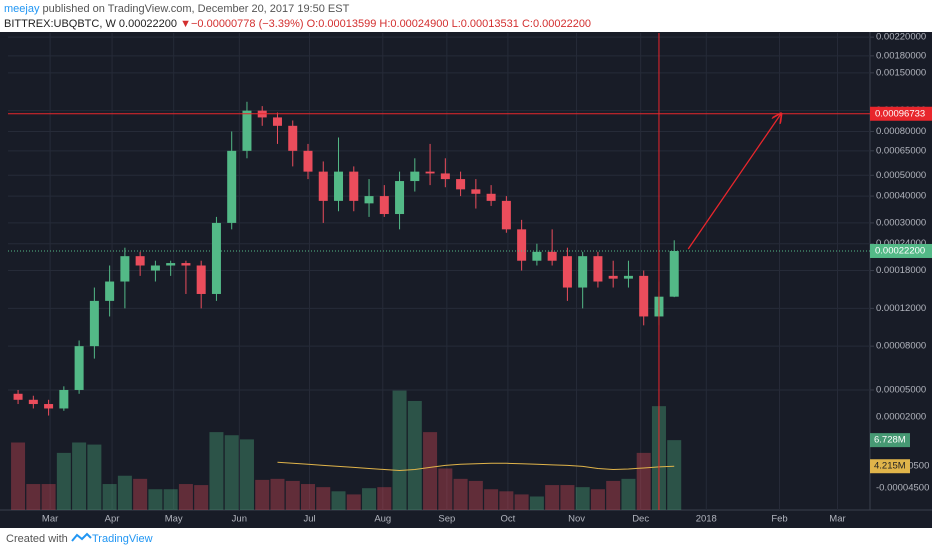 The height and width of the screenshot is (550, 932). Describe the element at coordinates (901, 150) in the screenshot. I see `y-tick-label: 0.00065000` at that location.